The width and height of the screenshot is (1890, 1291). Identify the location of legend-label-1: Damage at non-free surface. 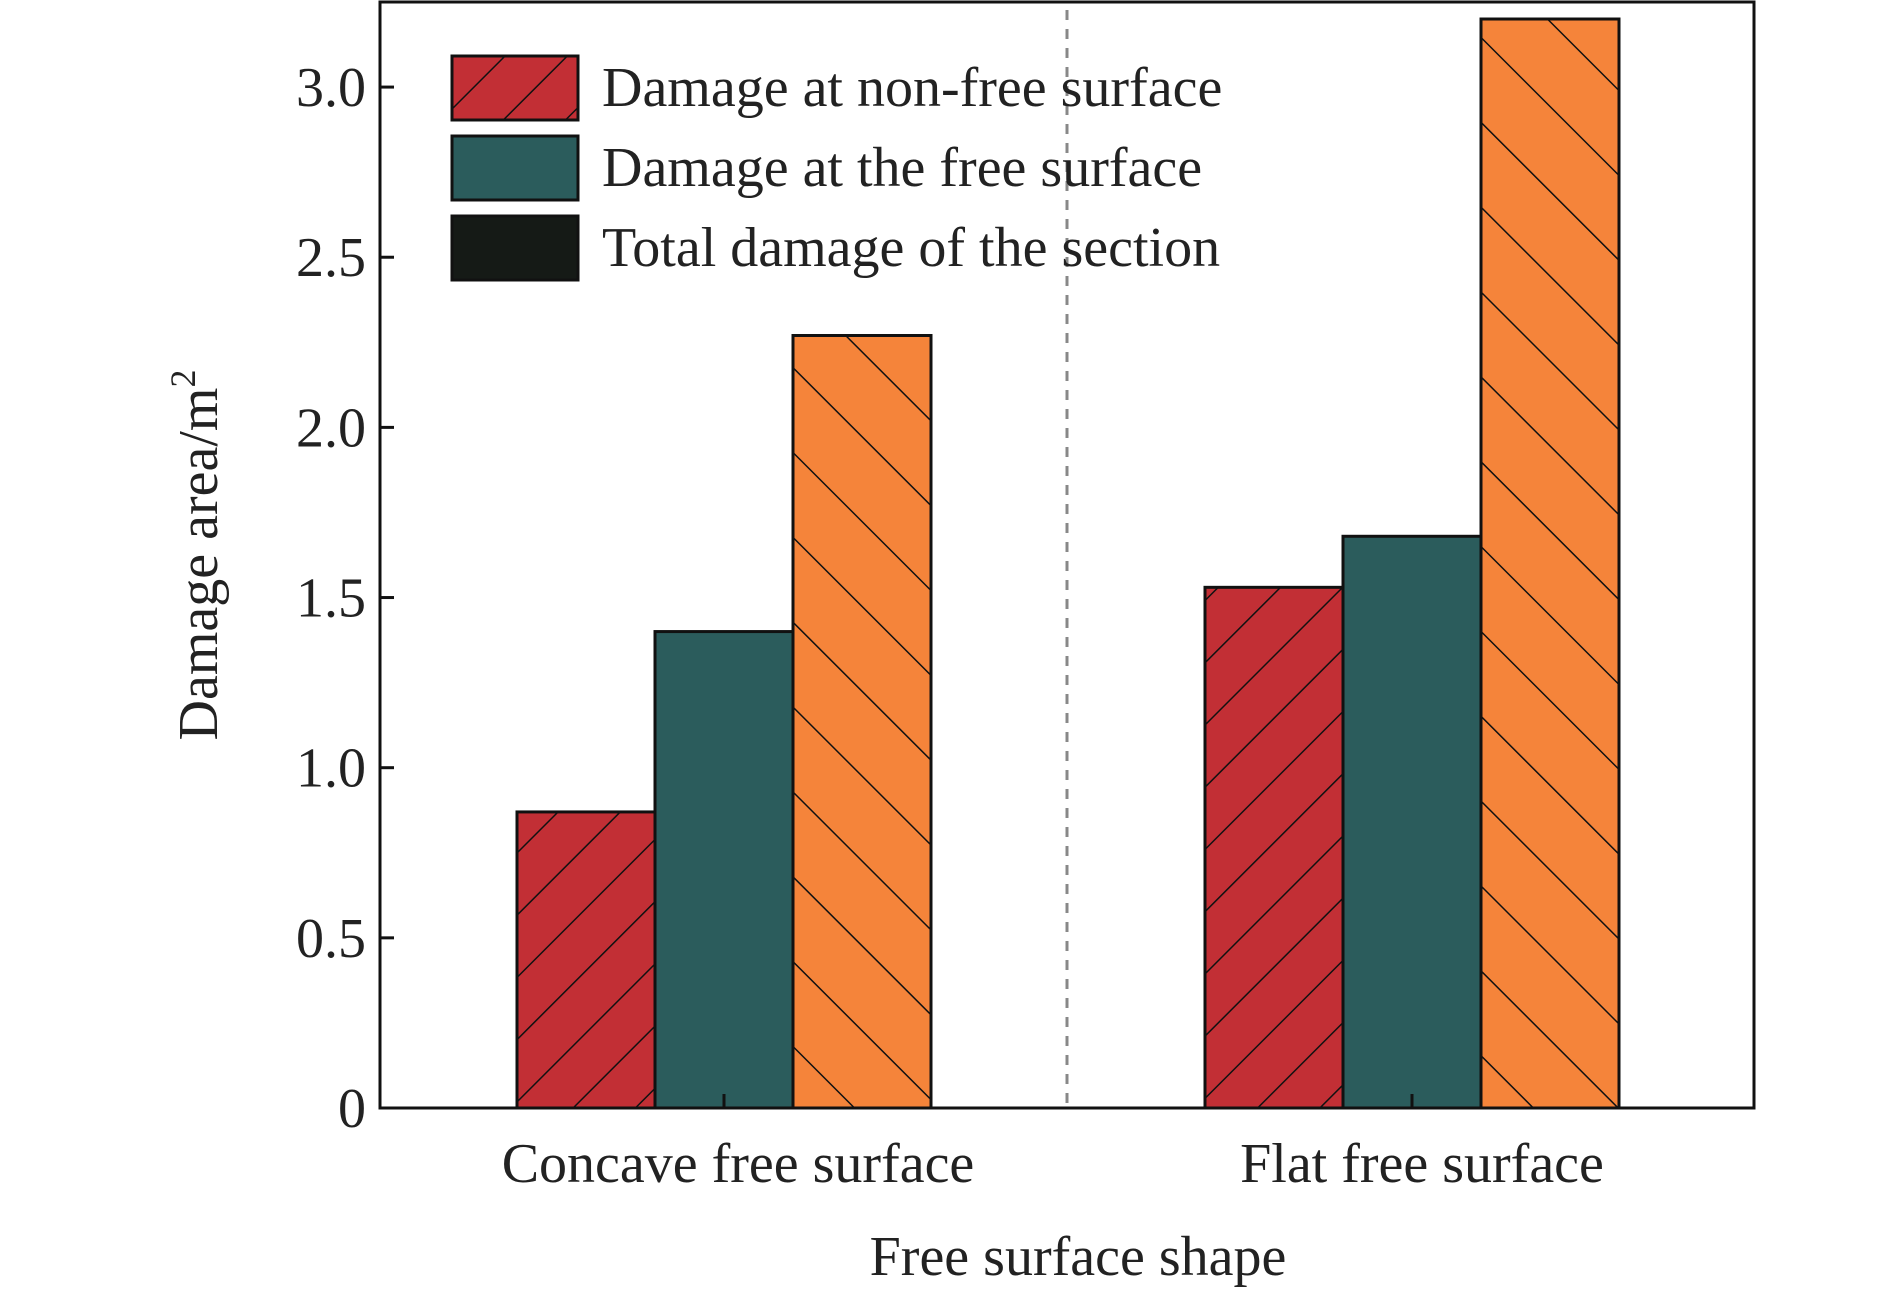
(912, 88).